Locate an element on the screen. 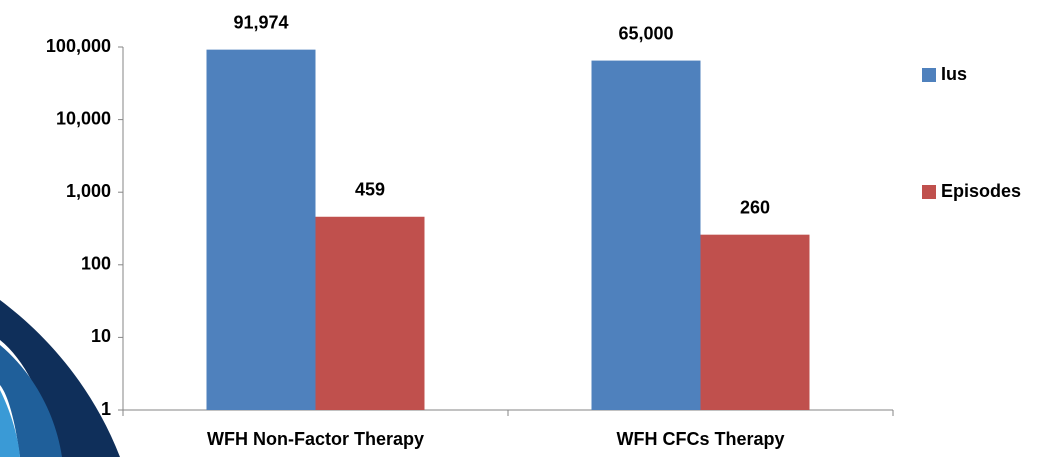 The height and width of the screenshot is (457, 1054). value-label: 91,974 is located at coordinates (260, 22).